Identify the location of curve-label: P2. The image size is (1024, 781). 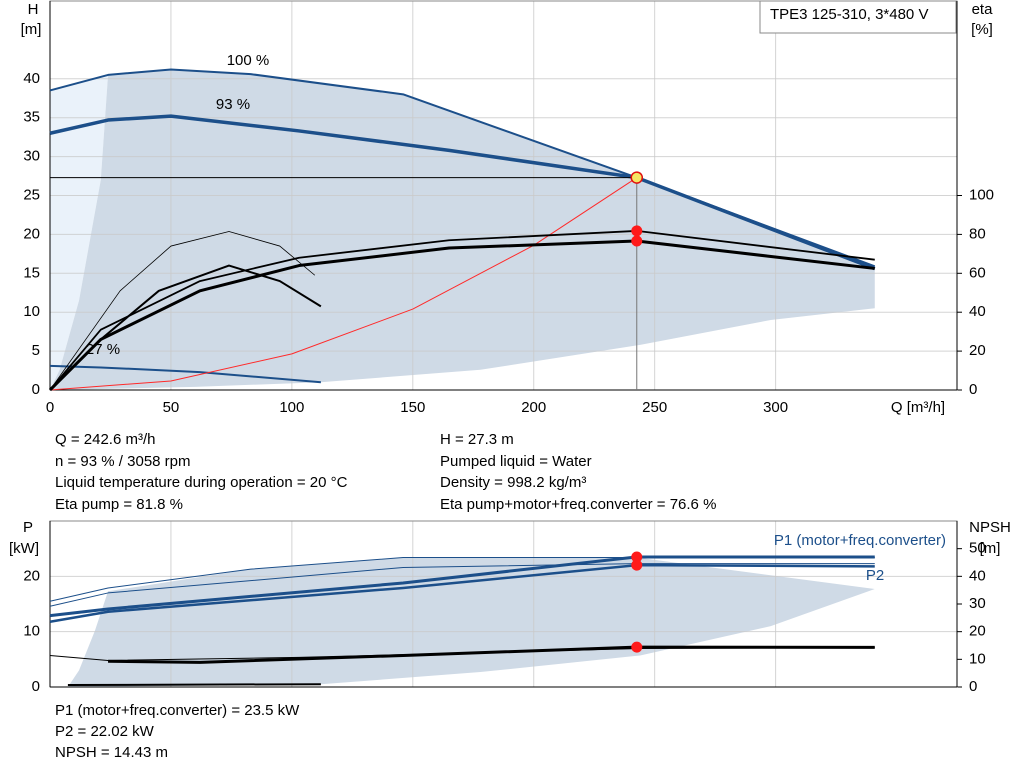
(875, 575).